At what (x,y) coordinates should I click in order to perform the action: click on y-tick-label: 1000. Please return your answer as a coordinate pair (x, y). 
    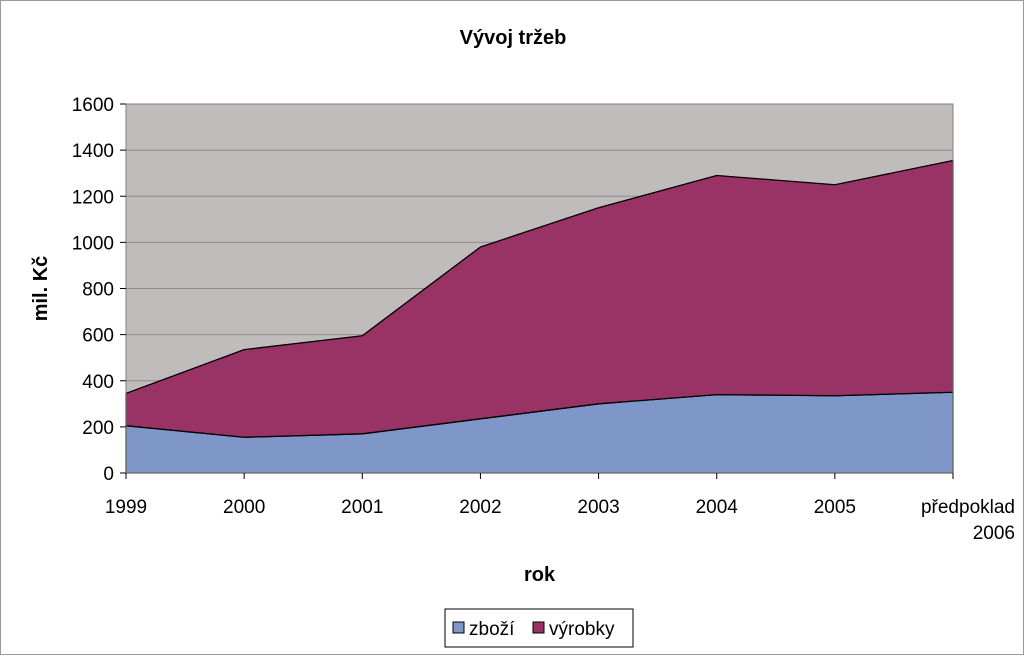
    Looking at the image, I should click on (93, 243).